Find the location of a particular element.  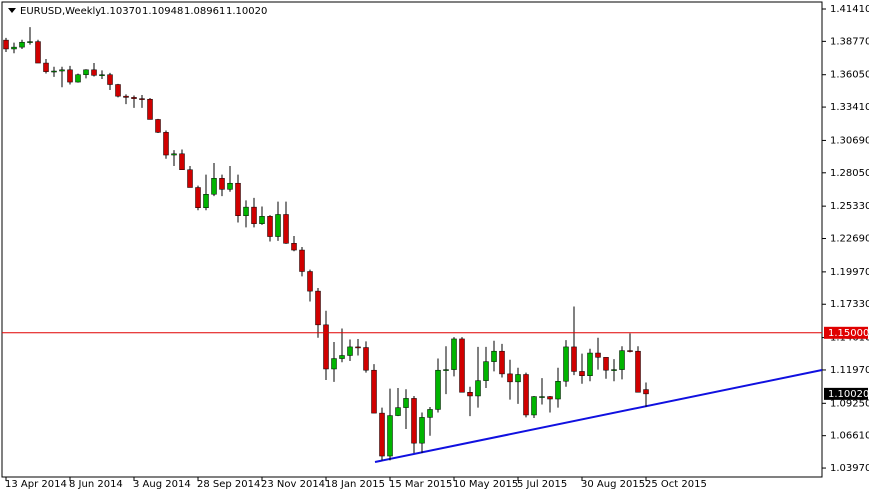

x-tick-label: 15 Mar 2015 is located at coordinates (420, 484).